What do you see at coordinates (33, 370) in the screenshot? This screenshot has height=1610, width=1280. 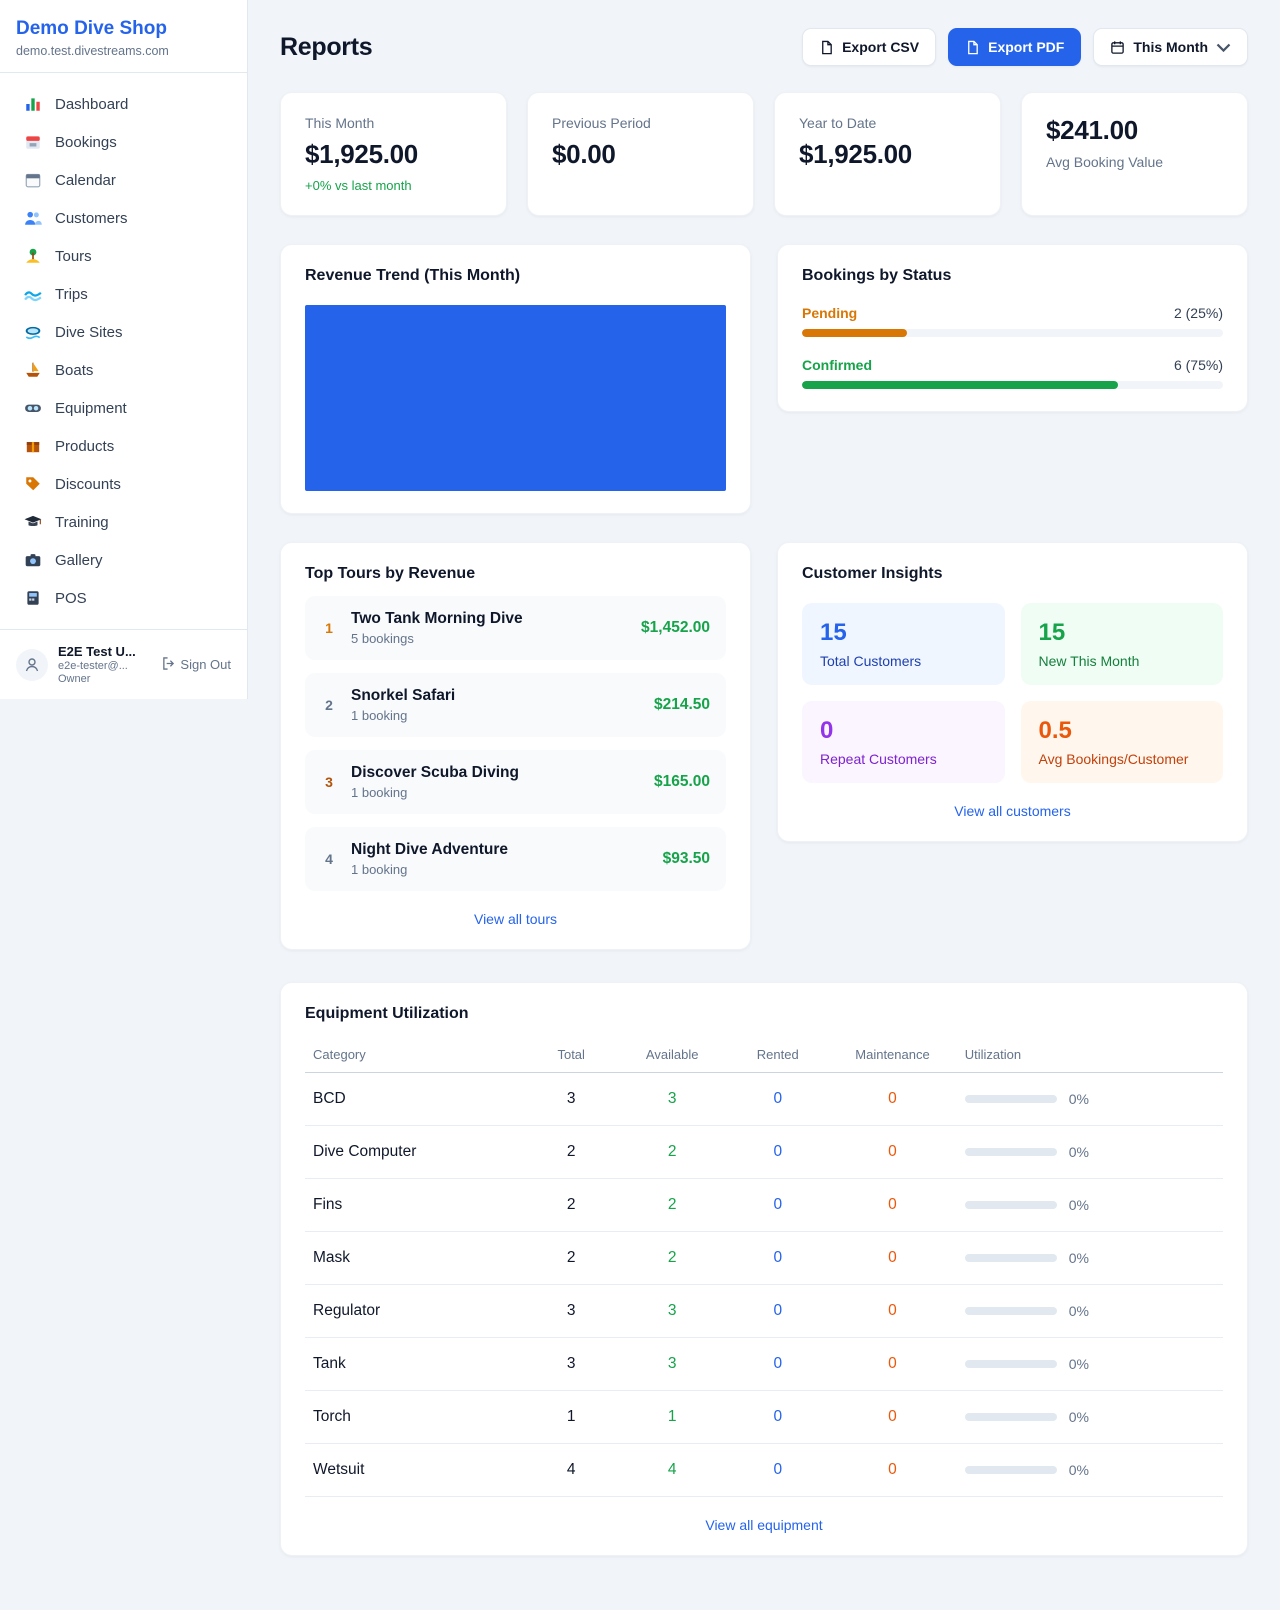 I see `boat-icon` at bounding box center [33, 370].